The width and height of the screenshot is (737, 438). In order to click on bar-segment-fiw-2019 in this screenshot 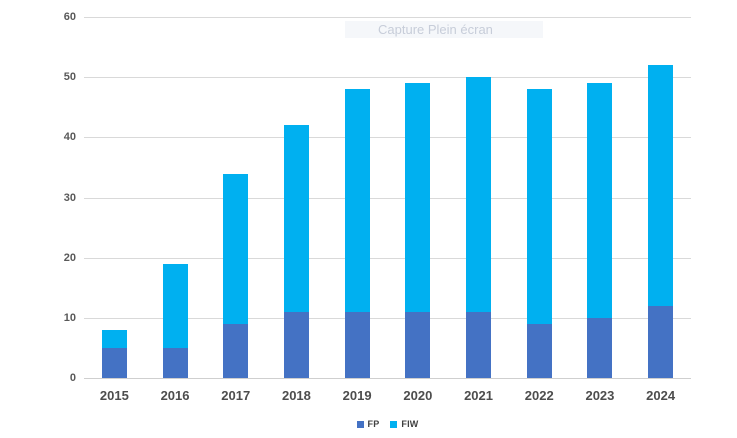, I will do `click(357, 200)`.